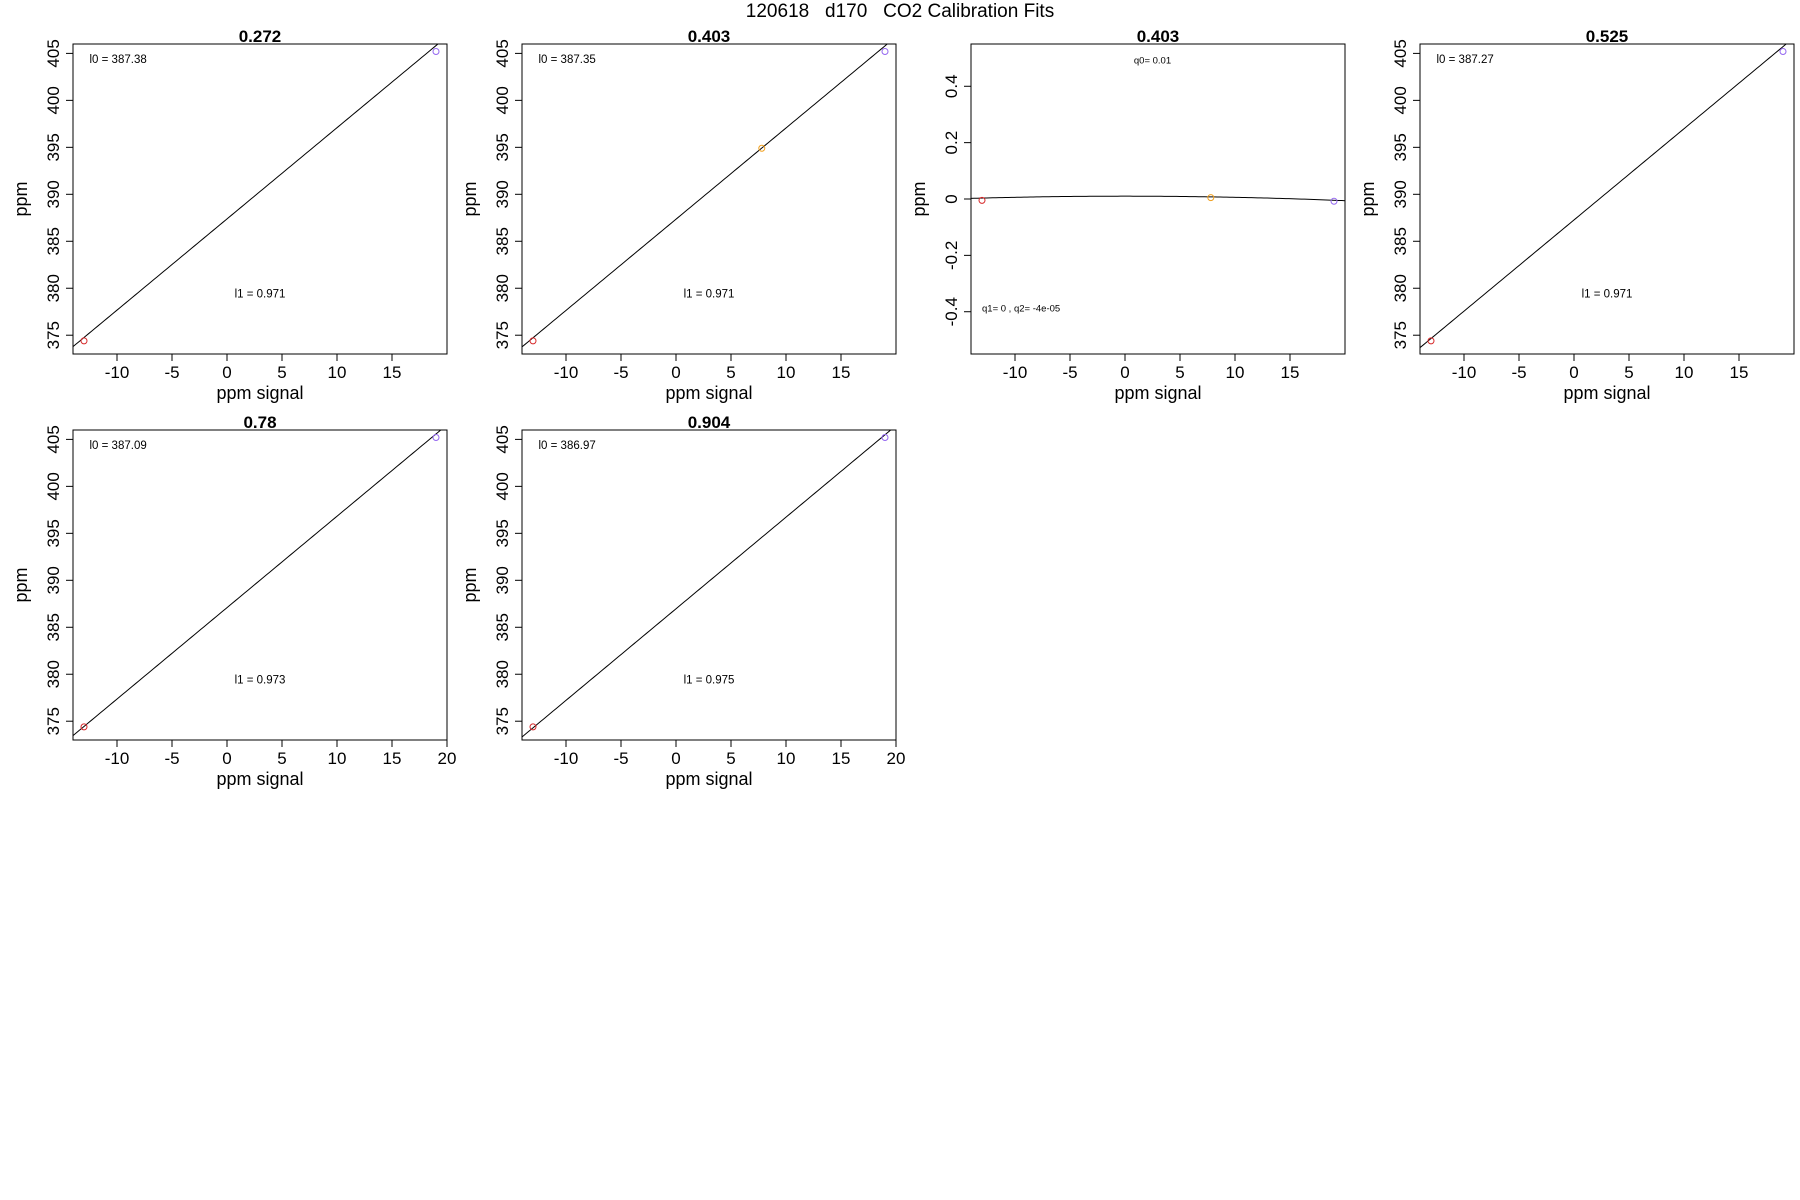 The image size is (1800, 1200). Describe the element at coordinates (951, 86) in the screenshot. I see `y-tick-label: 0.4` at that location.